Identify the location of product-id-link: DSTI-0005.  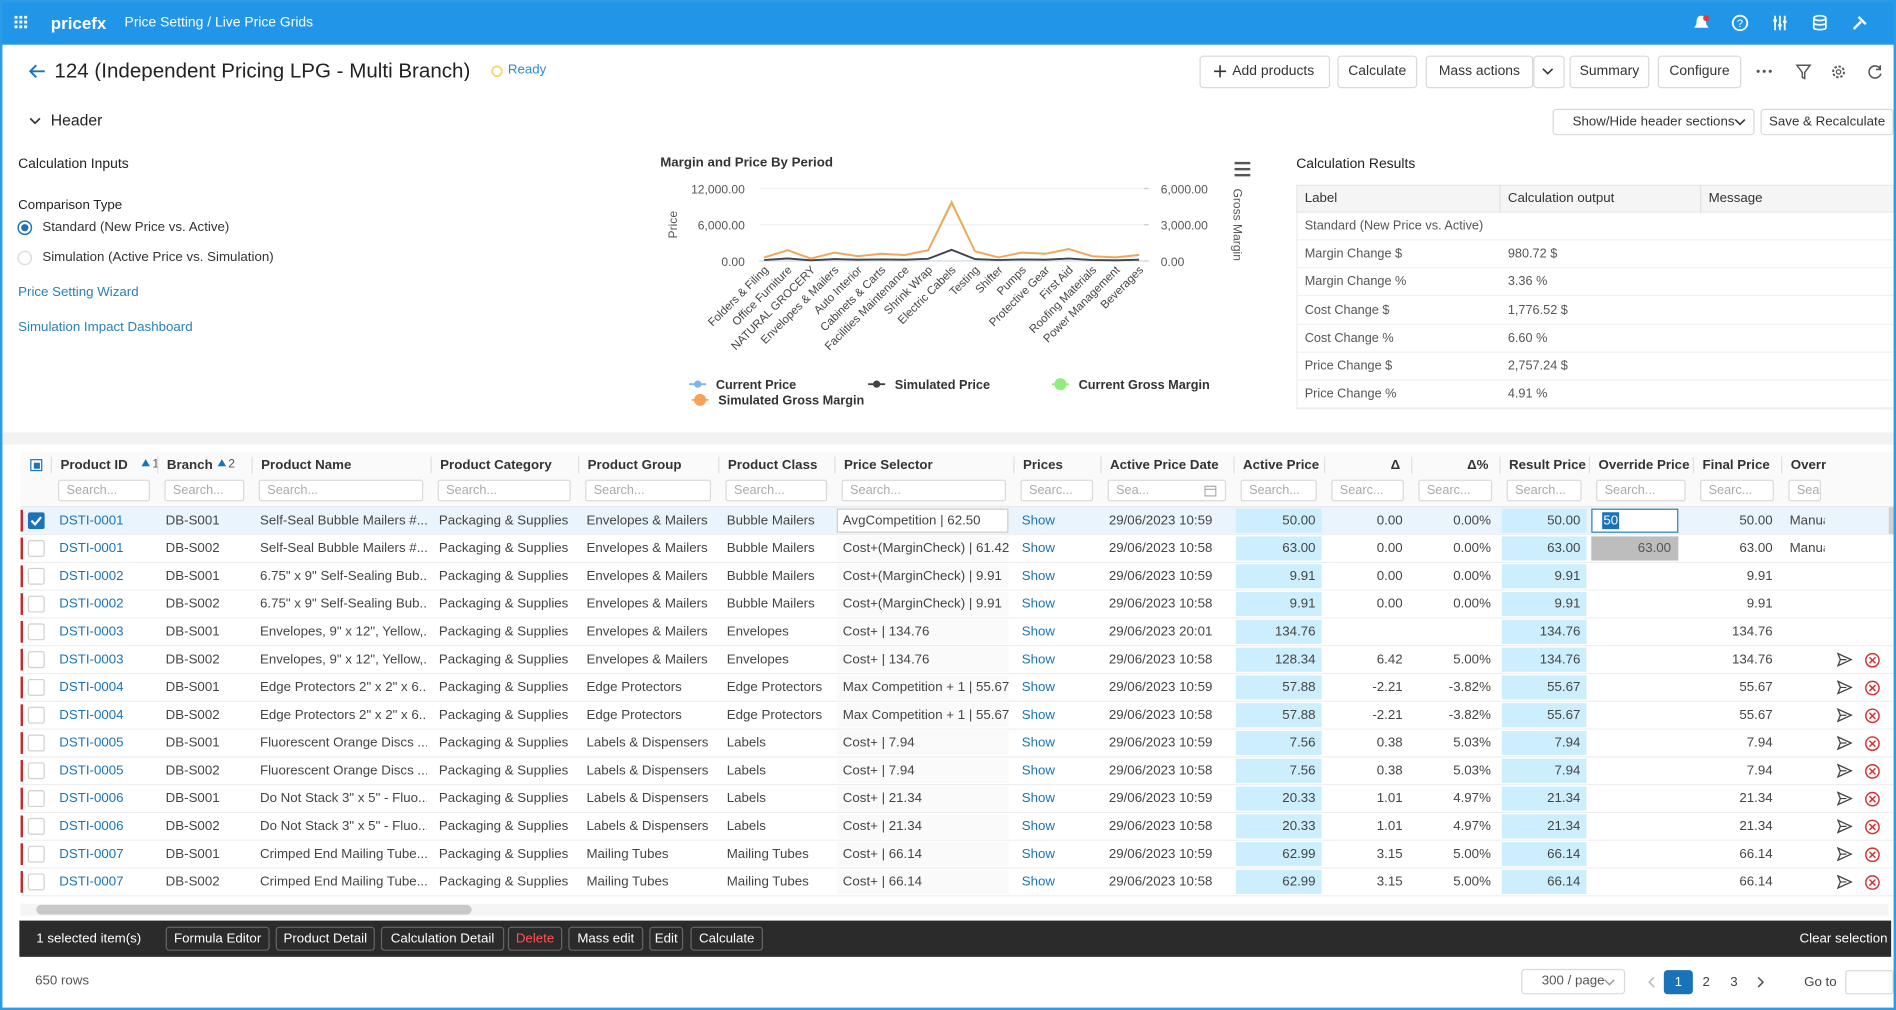
(91, 771).